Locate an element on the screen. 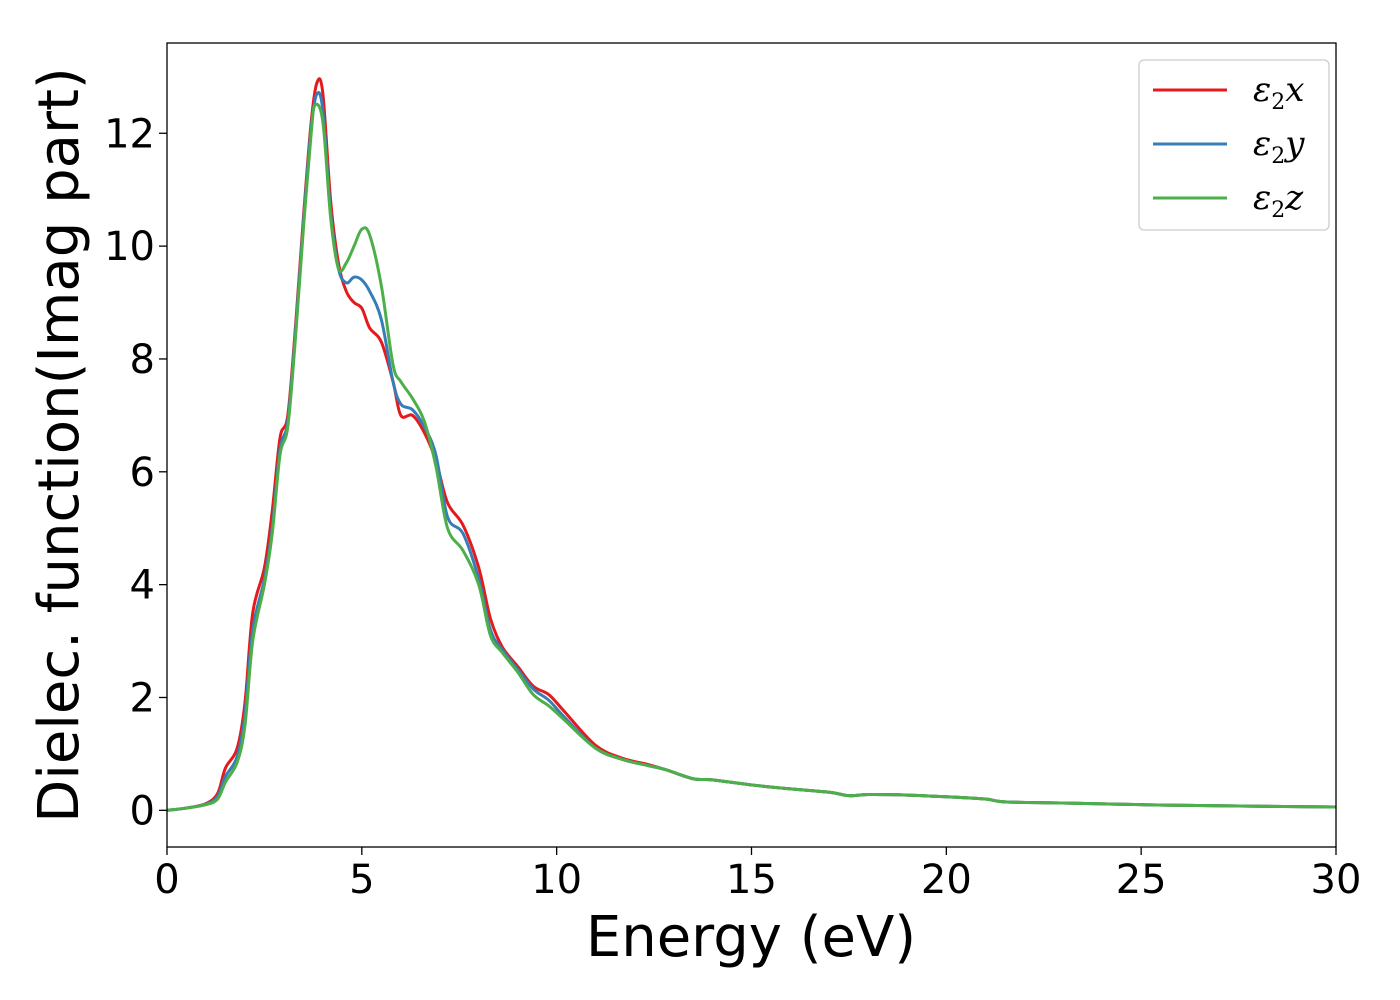 The image size is (1400, 1000). legend-entry: ε2x is located at coordinates (1278, 92).